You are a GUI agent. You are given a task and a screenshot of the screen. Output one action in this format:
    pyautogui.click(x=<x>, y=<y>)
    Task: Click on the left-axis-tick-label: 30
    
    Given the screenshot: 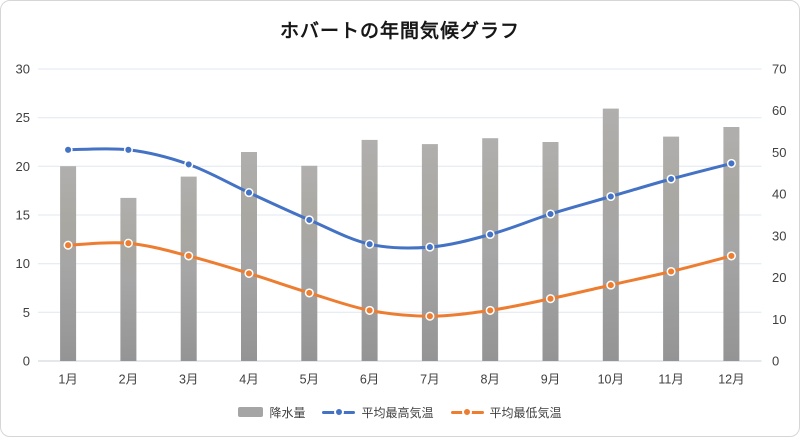 What is the action you would take?
    pyautogui.click(x=23, y=69)
    